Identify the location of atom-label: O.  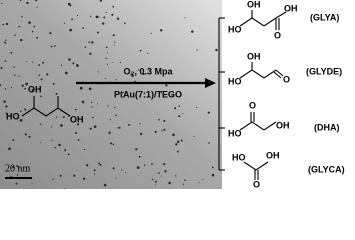
(286, 79).